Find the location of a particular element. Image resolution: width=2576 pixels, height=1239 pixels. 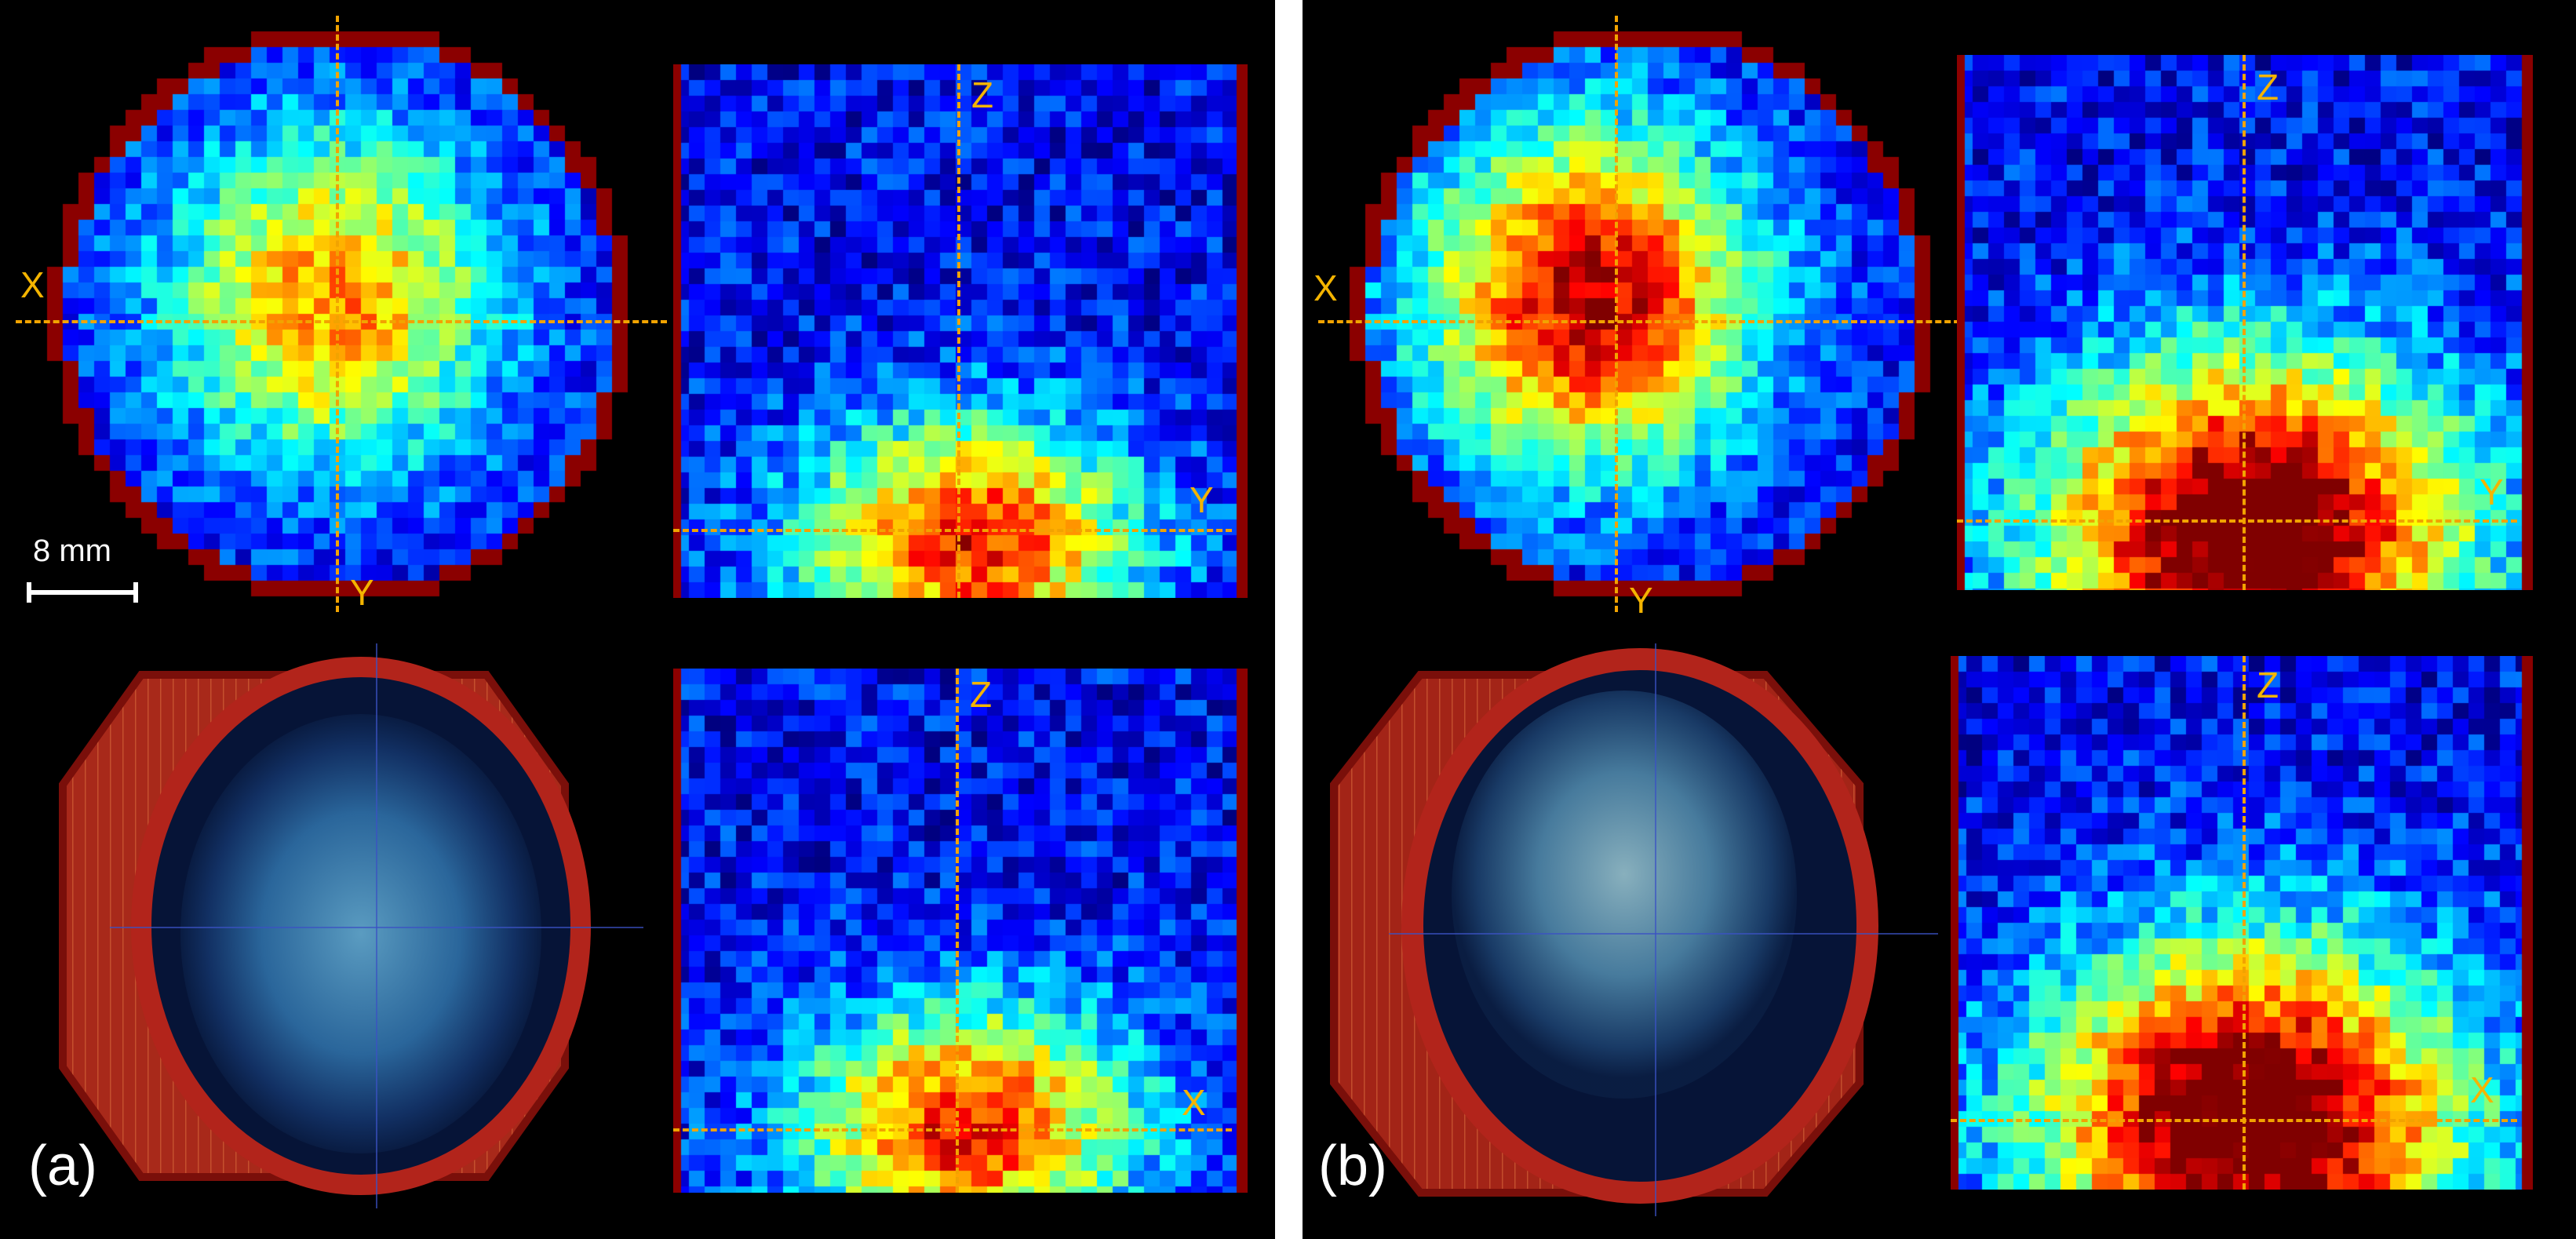

axial-view-b is located at coordinates (1644, 314).